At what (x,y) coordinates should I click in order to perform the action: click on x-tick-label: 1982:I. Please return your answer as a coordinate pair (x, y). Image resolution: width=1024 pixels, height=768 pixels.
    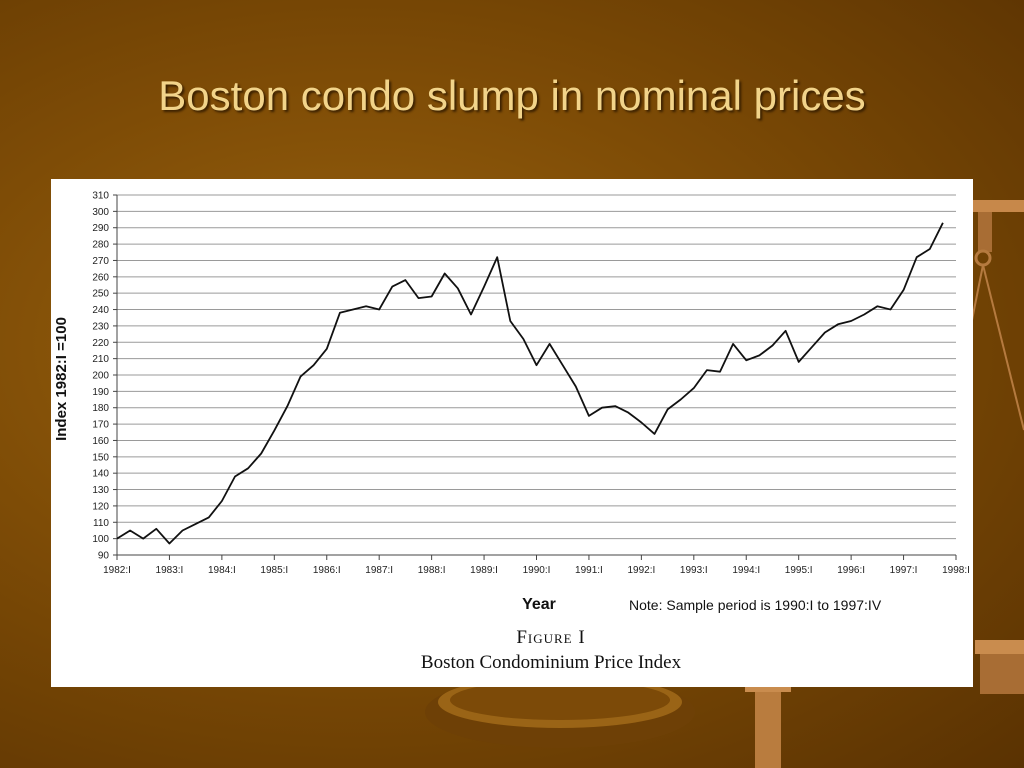
    Looking at the image, I should click on (117, 570).